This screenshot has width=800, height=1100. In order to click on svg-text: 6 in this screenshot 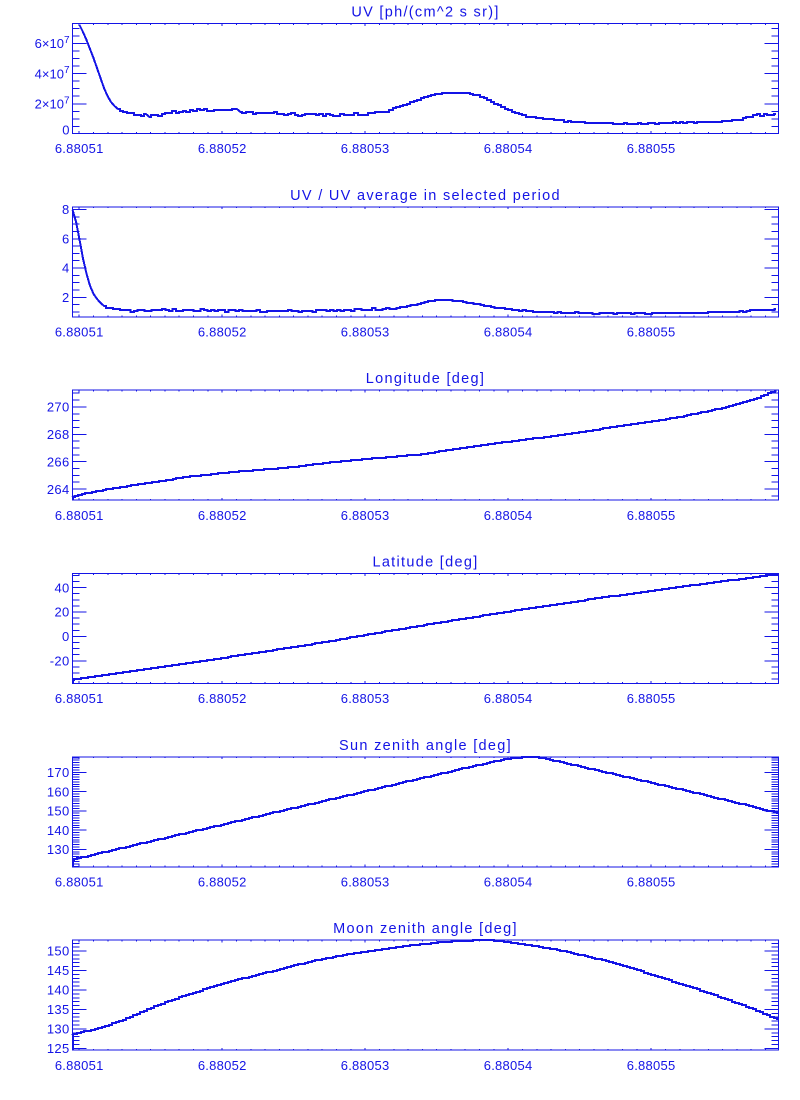, I will do `click(66, 238)`.